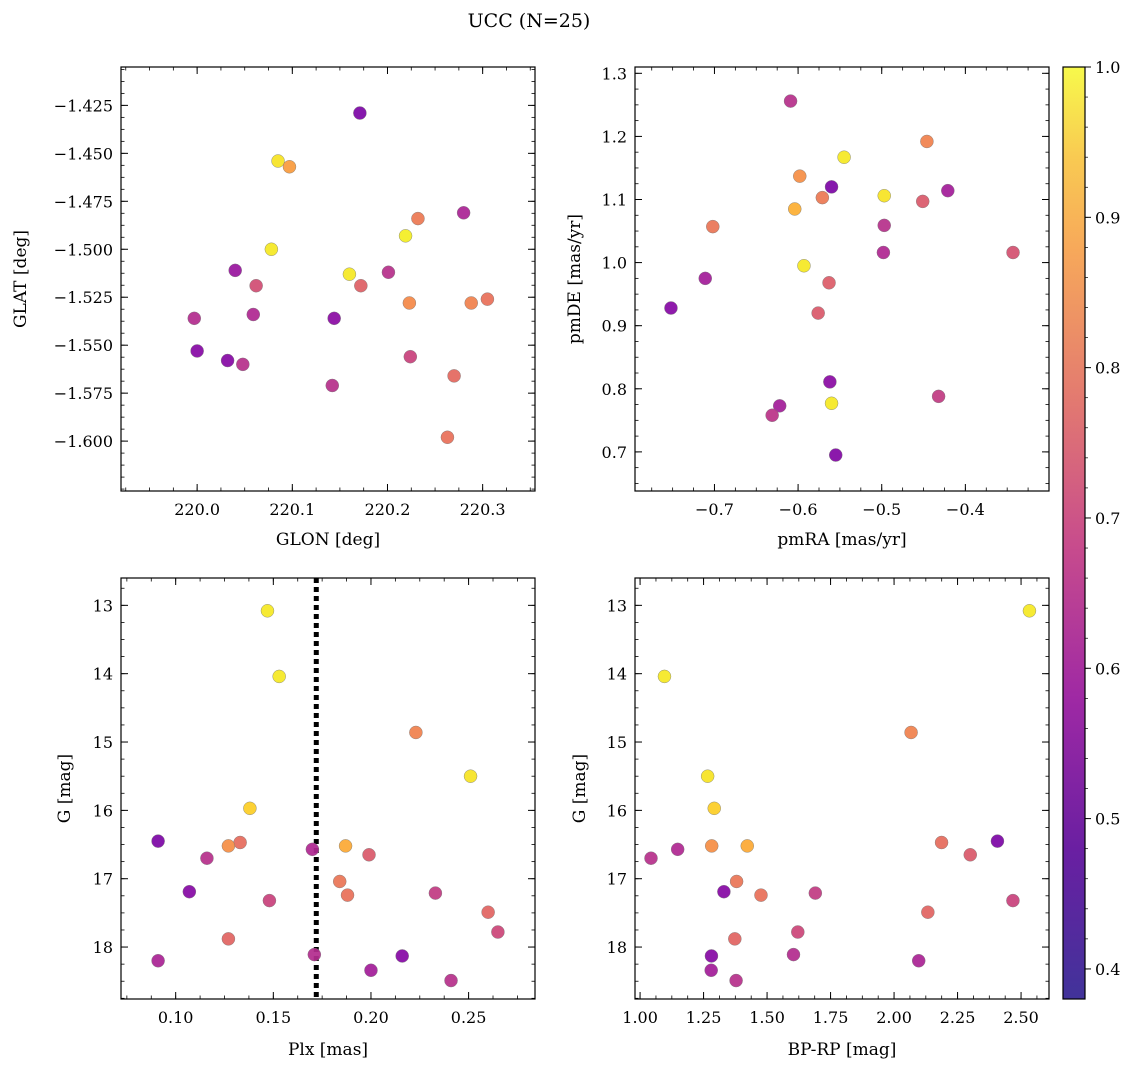 This screenshot has width=1136, height=1067. I want to click on x-tick-label: 220.0, so click(197, 509).